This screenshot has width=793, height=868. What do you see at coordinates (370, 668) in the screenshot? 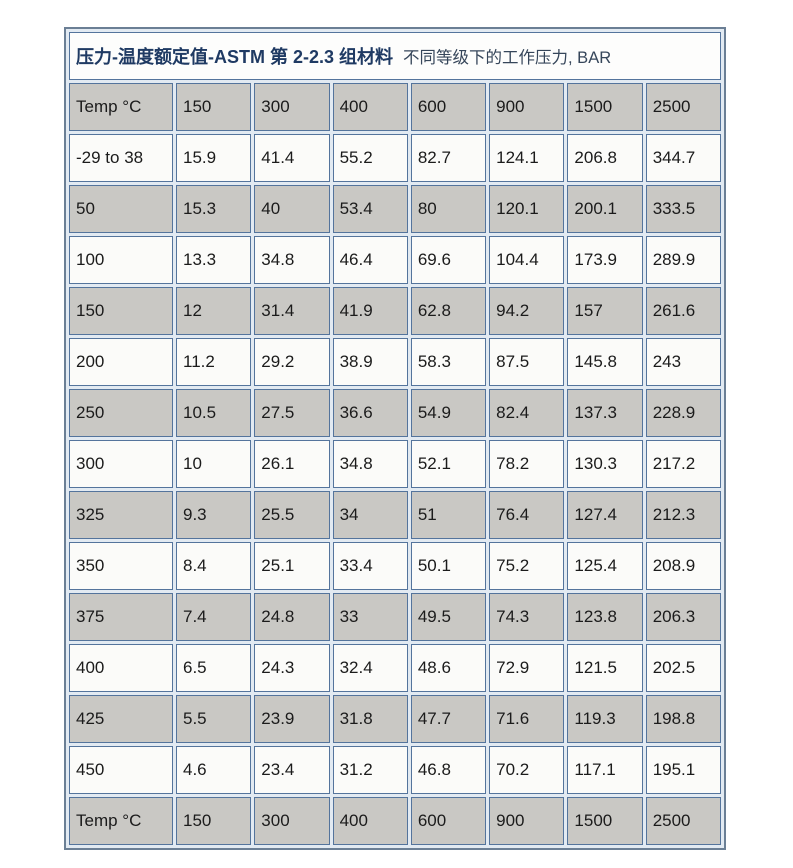
I see `table-cell: 32.4` at bounding box center [370, 668].